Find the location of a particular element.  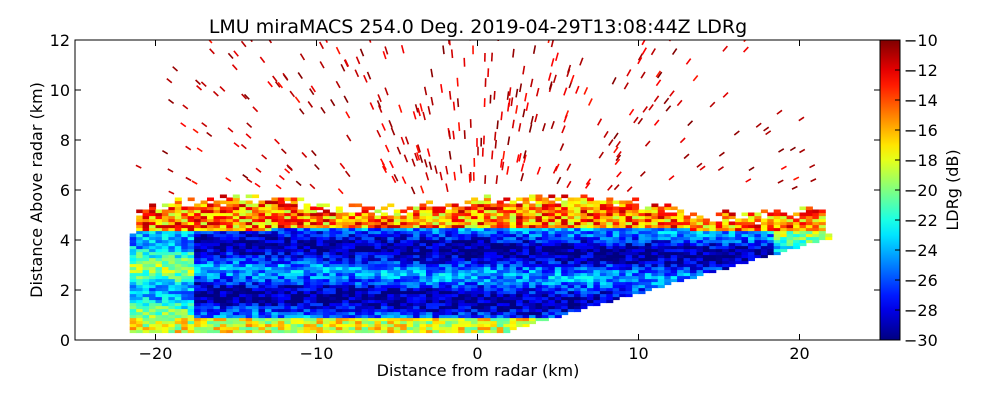

colorbar-tick-label: −26 is located at coordinates (921, 280).